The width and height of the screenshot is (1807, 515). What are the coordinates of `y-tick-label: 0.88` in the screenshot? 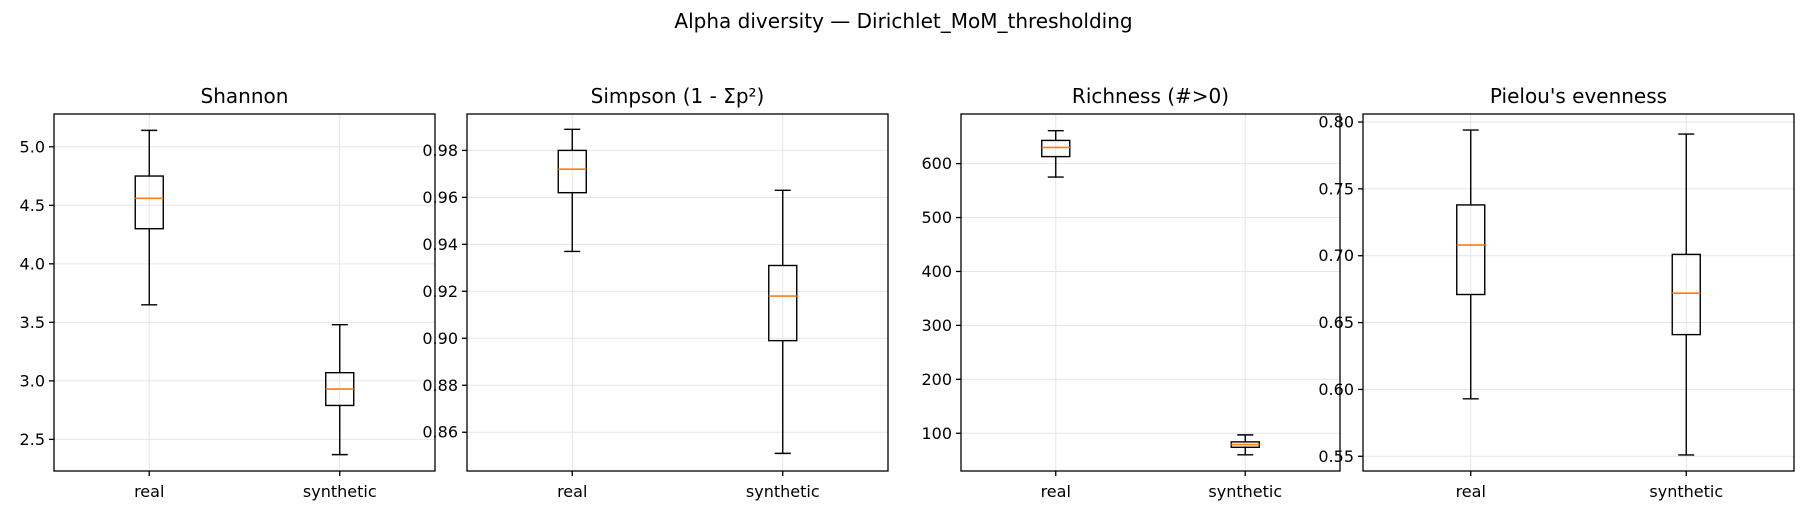 It's located at (440, 385).